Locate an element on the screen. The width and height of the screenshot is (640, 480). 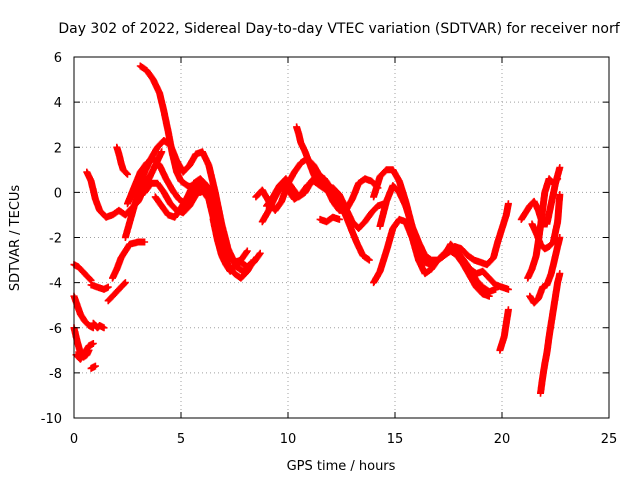
series-s8 is located at coordinates (99, 287).